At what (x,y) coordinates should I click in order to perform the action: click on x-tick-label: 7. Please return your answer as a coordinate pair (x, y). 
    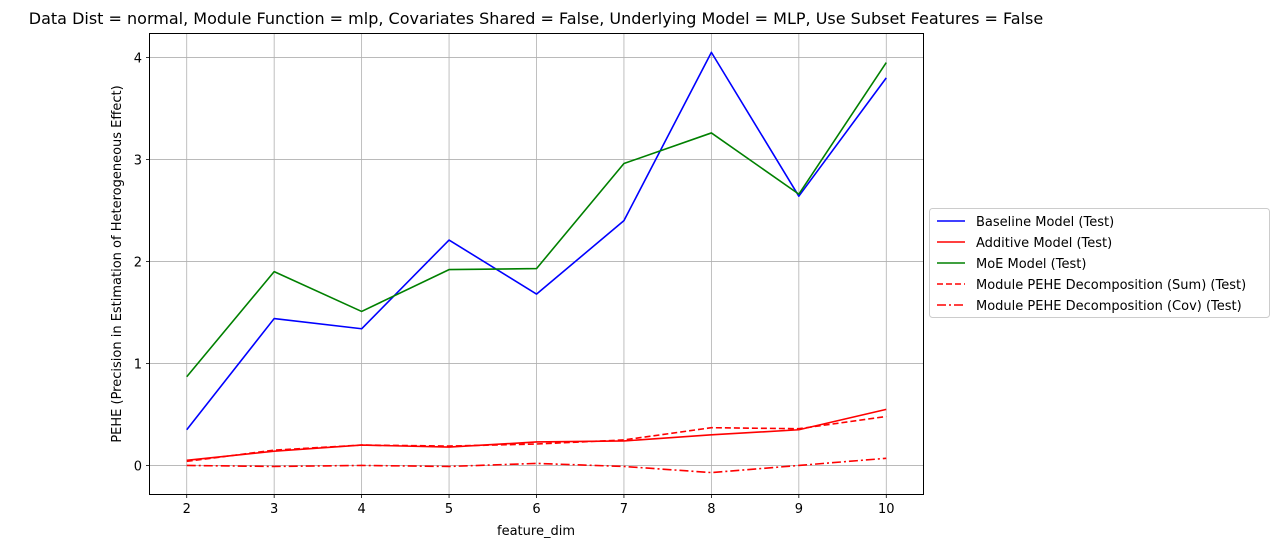
    Looking at the image, I should click on (624, 509).